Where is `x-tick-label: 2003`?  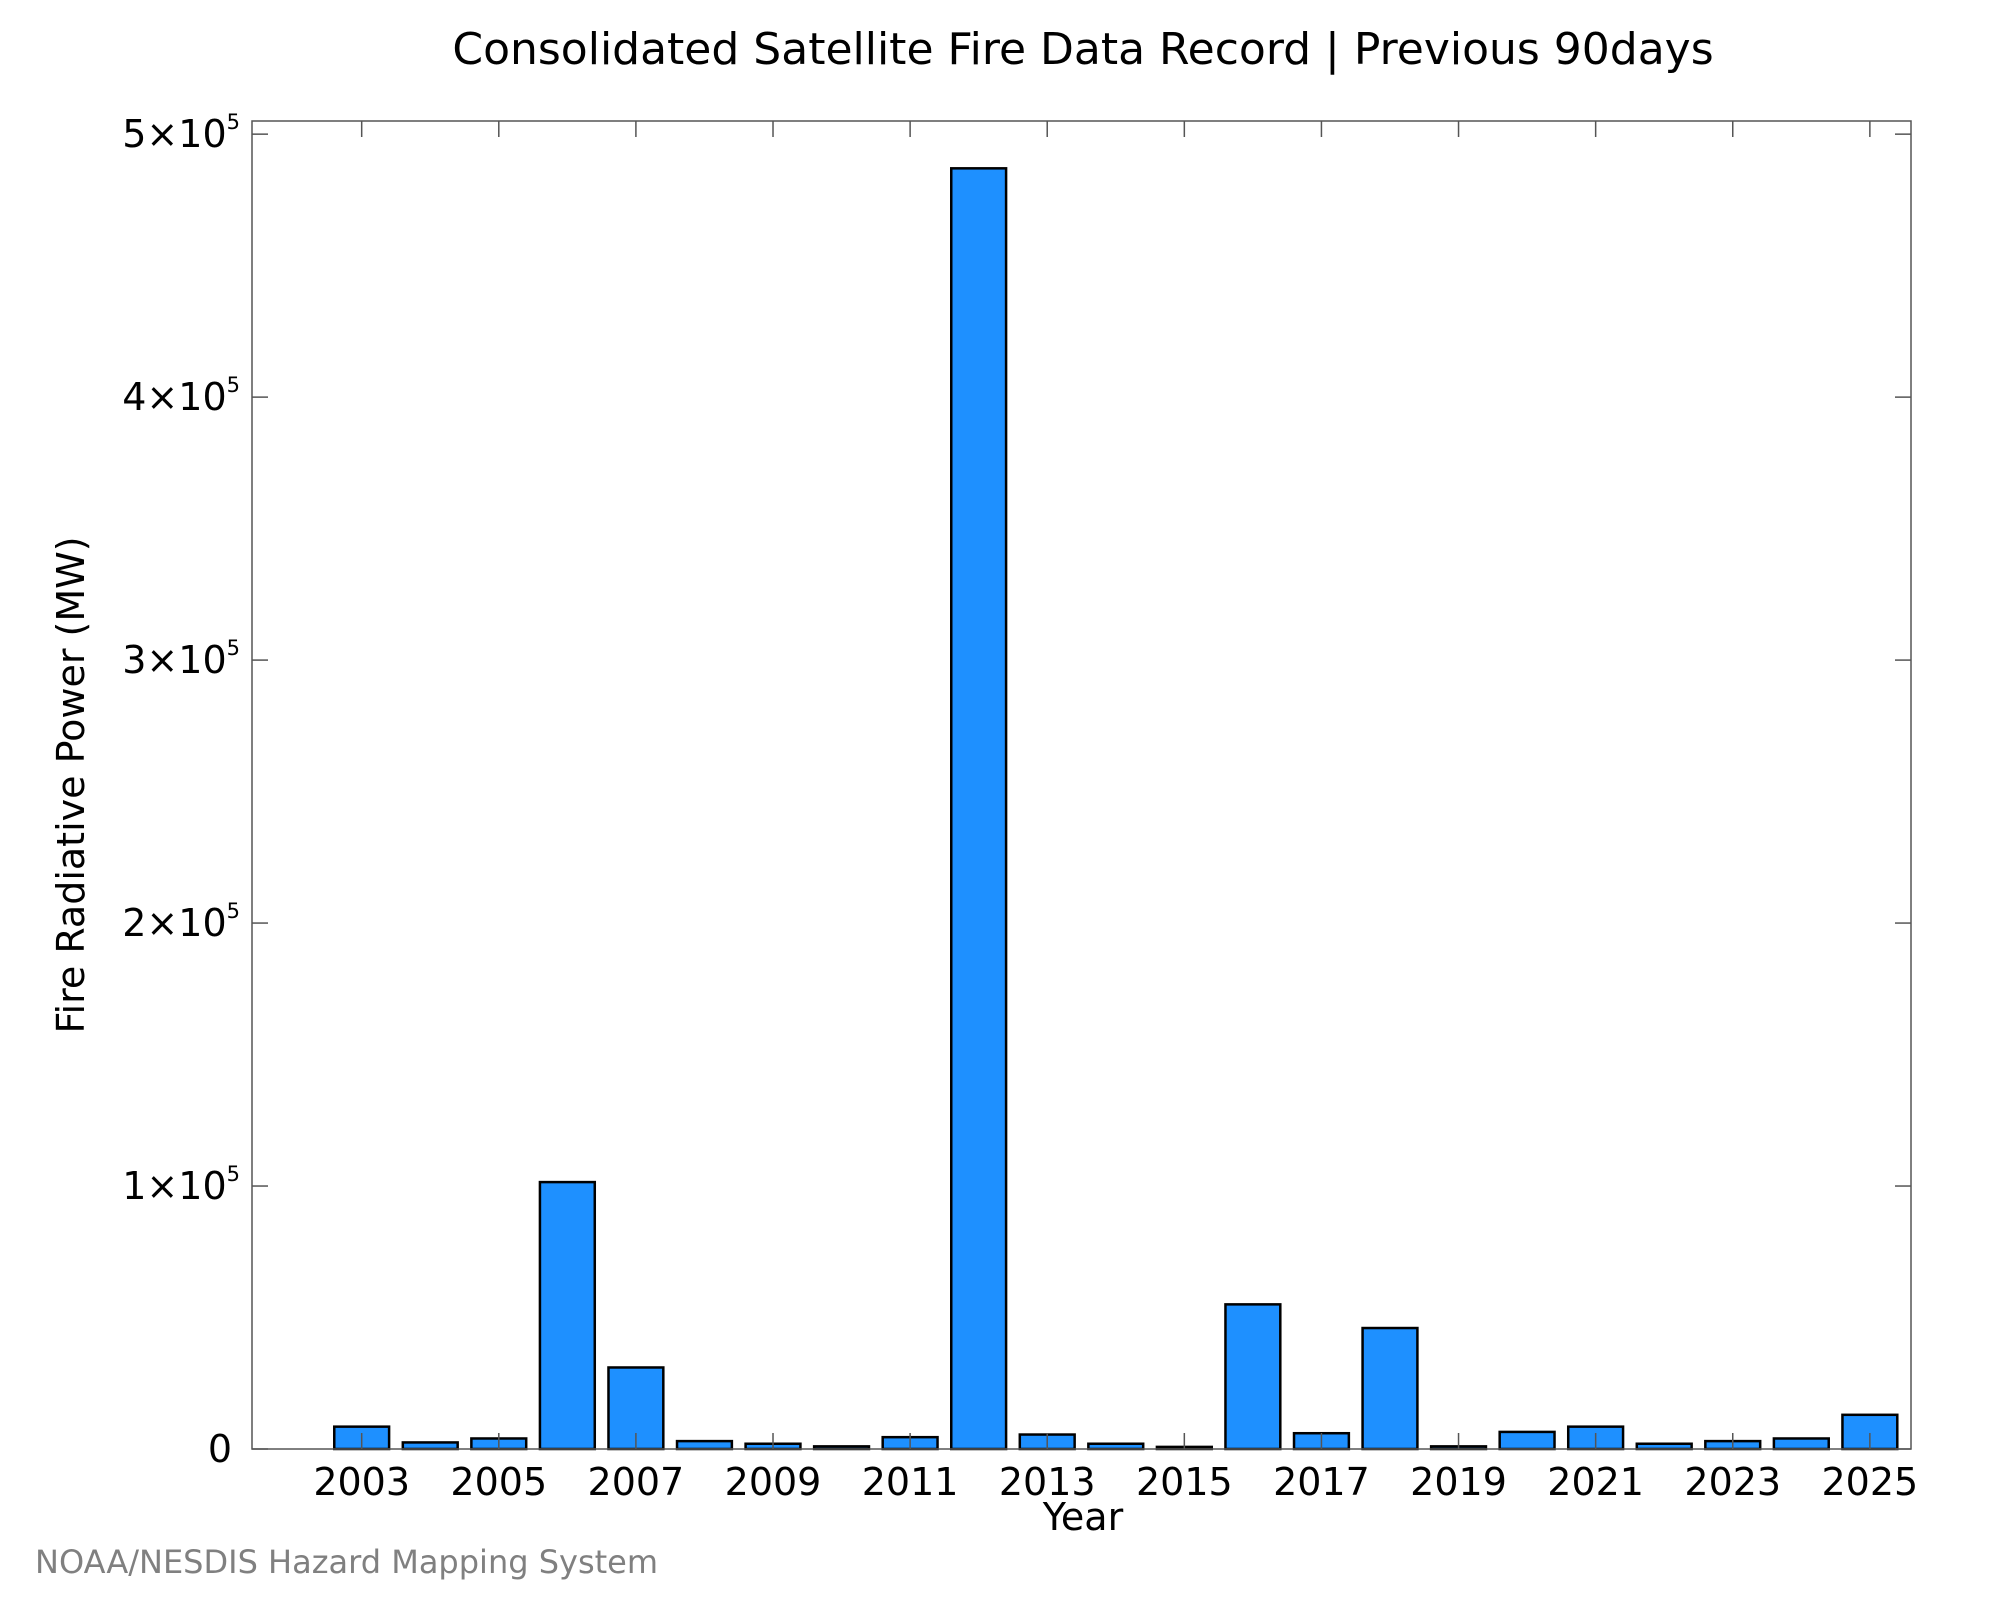 x-tick-label: 2003 is located at coordinates (361, 1482).